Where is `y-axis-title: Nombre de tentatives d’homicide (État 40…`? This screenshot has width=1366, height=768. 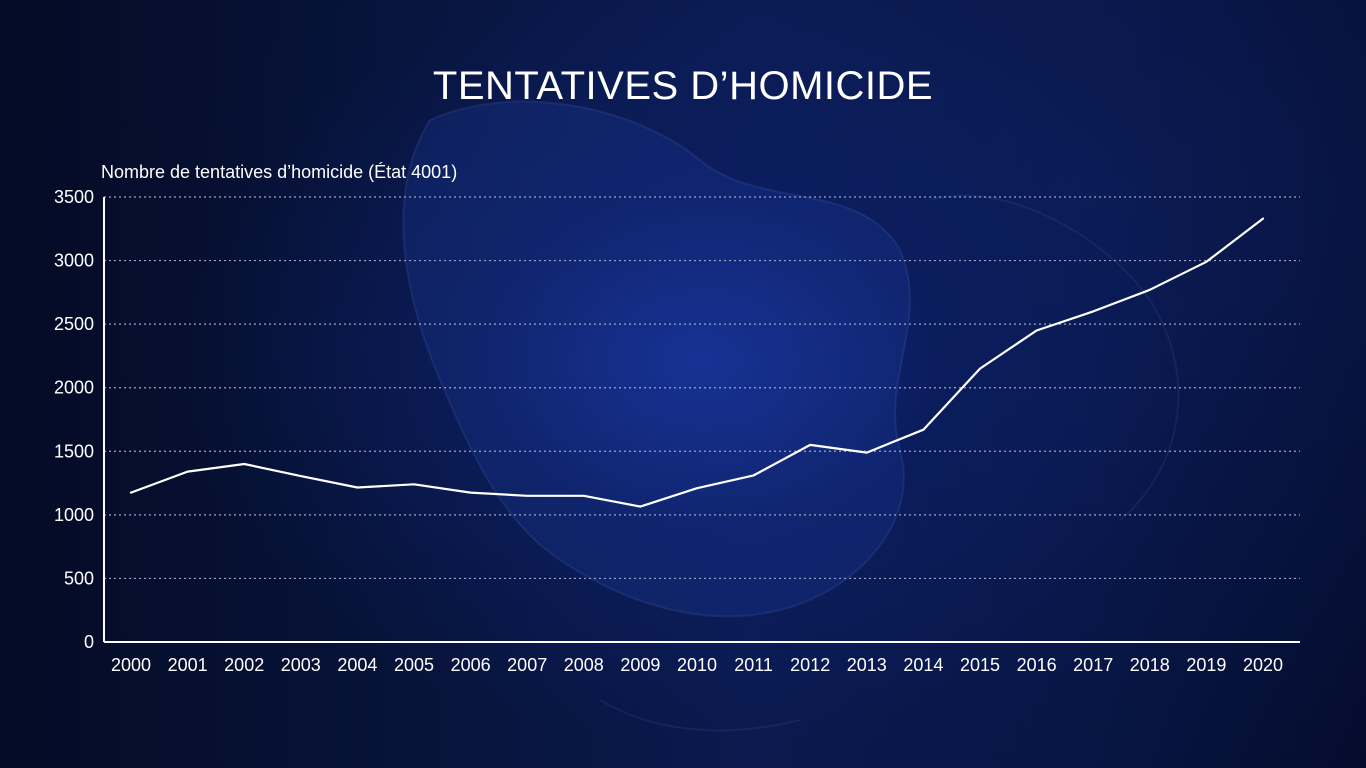 y-axis-title: Nombre de tentatives d’homicide (État 40… is located at coordinates (279, 172).